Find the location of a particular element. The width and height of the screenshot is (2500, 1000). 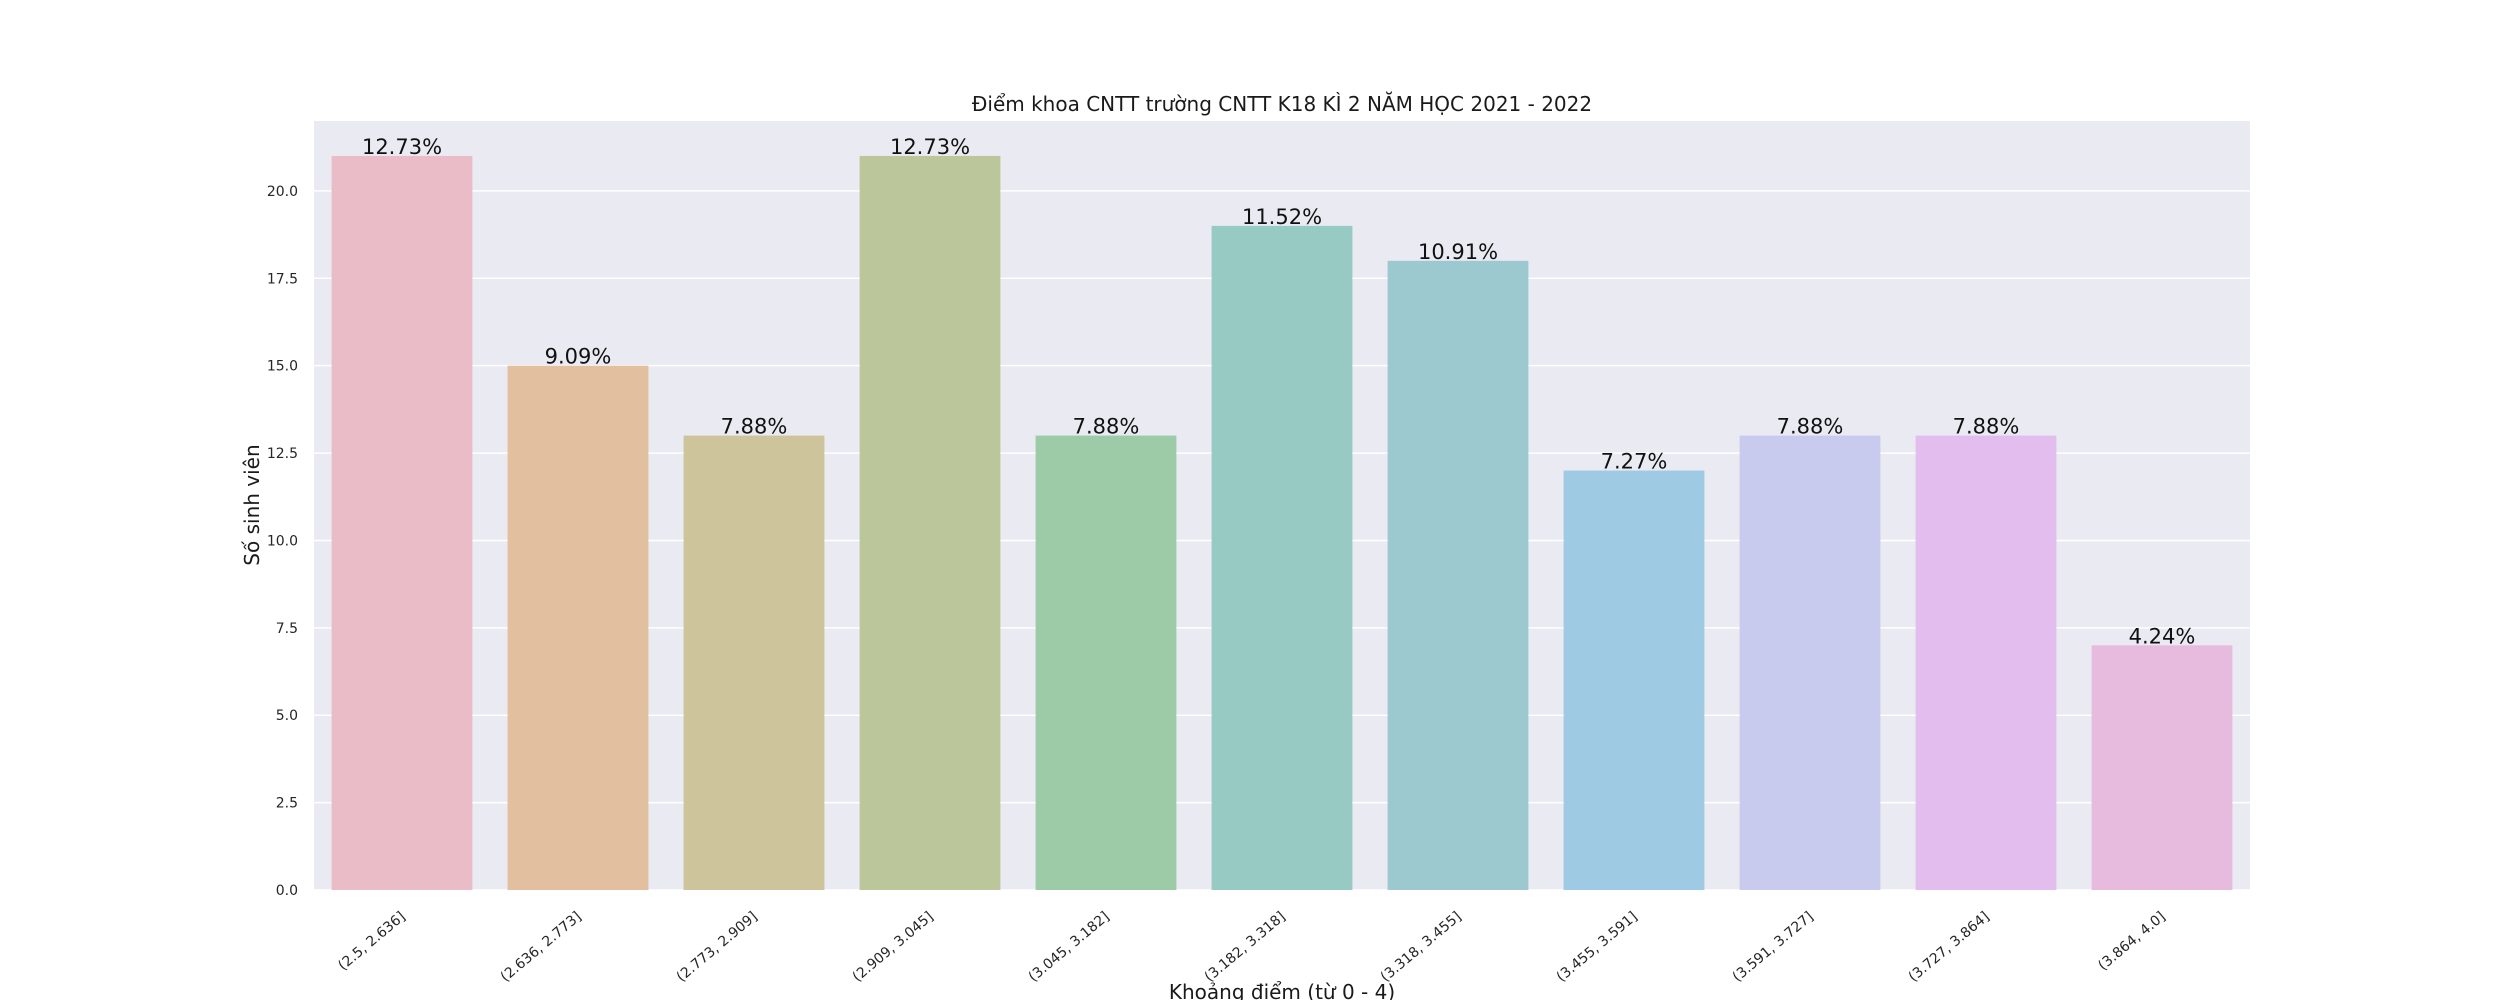

x-tick-label: (2.773, 2.909] is located at coordinates (717, 947).